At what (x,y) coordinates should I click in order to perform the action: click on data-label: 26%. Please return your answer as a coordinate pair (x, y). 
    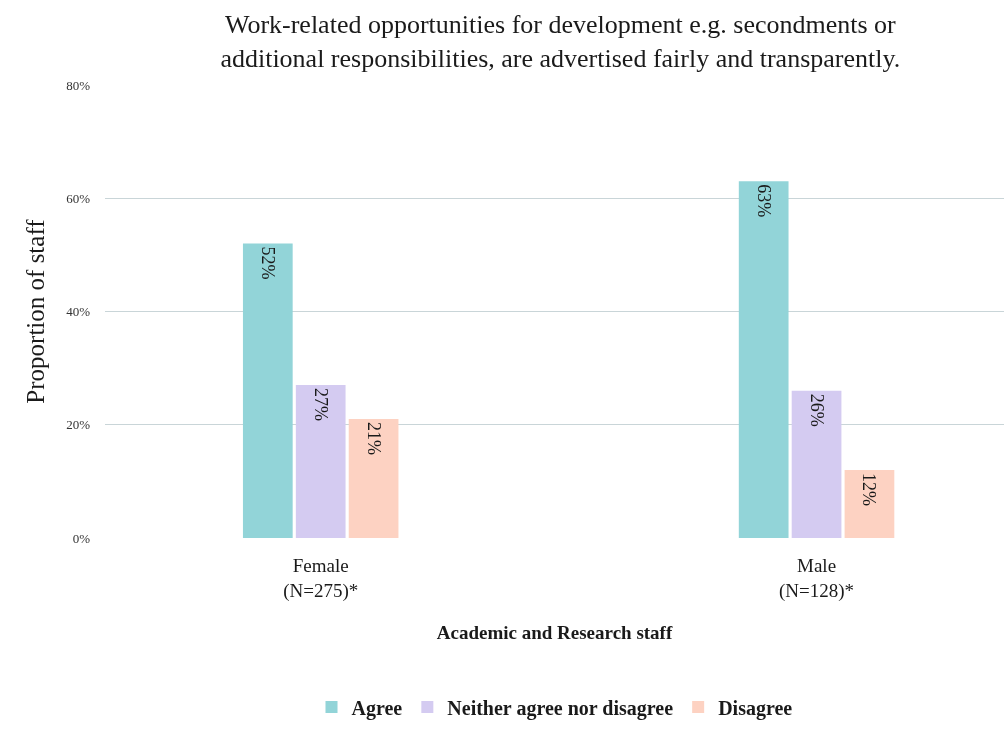
    Looking at the image, I should click on (816, 410).